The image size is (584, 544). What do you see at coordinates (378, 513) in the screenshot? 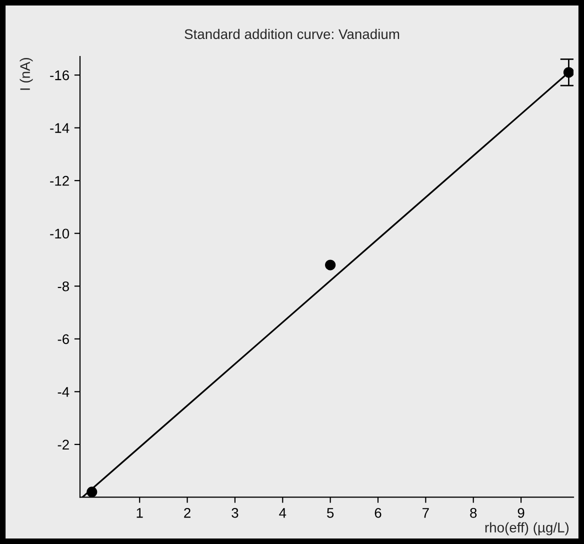
I see `x-tick-label: 6` at bounding box center [378, 513].